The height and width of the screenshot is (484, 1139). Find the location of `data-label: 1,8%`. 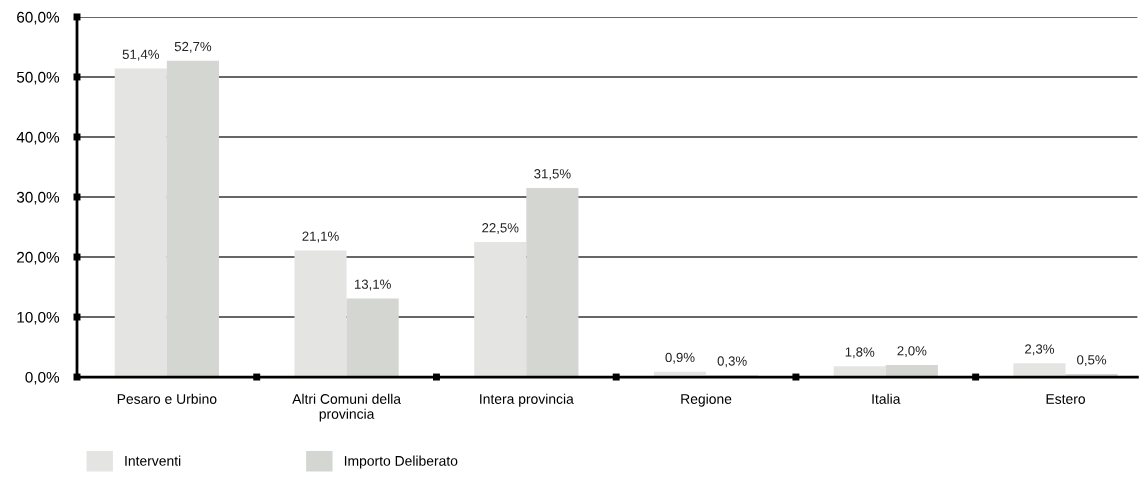

data-label: 1,8% is located at coordinates (860, 353).